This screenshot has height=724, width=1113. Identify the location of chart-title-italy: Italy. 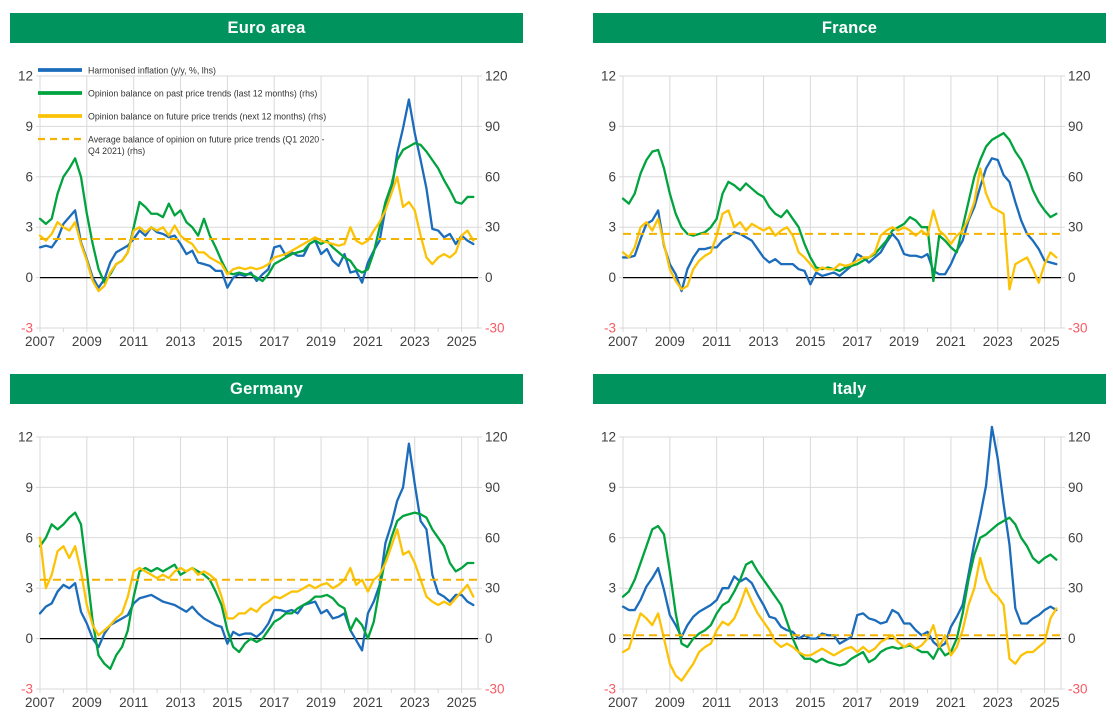
(849, 389).